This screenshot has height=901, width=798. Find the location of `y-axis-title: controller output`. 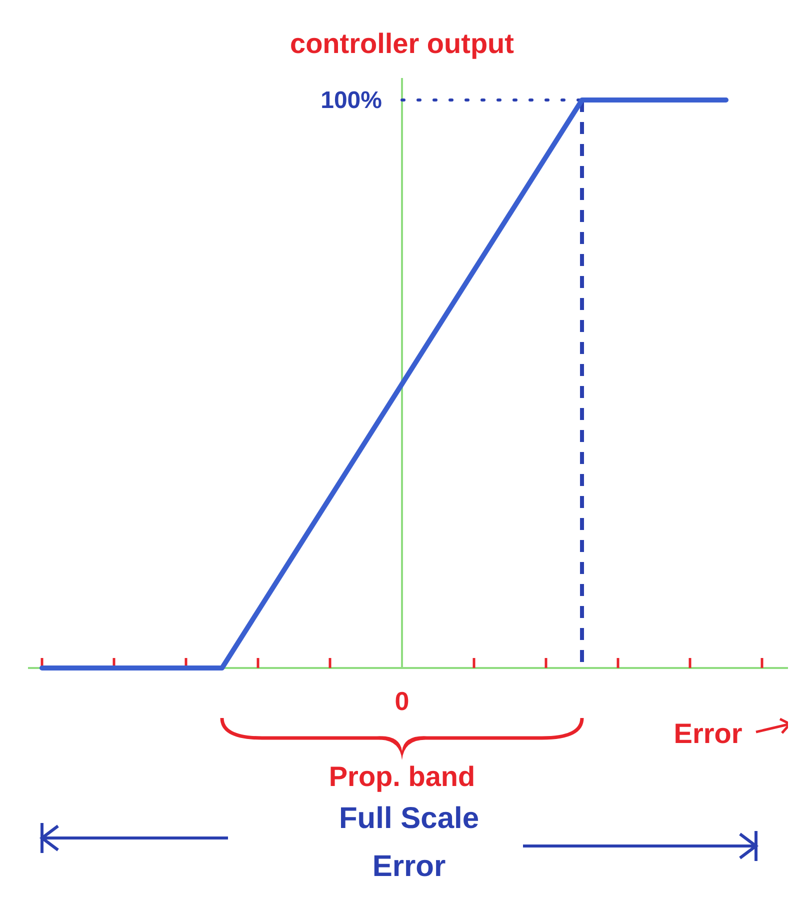

y-axis-title: controller output is located at coordinates (402, 43).